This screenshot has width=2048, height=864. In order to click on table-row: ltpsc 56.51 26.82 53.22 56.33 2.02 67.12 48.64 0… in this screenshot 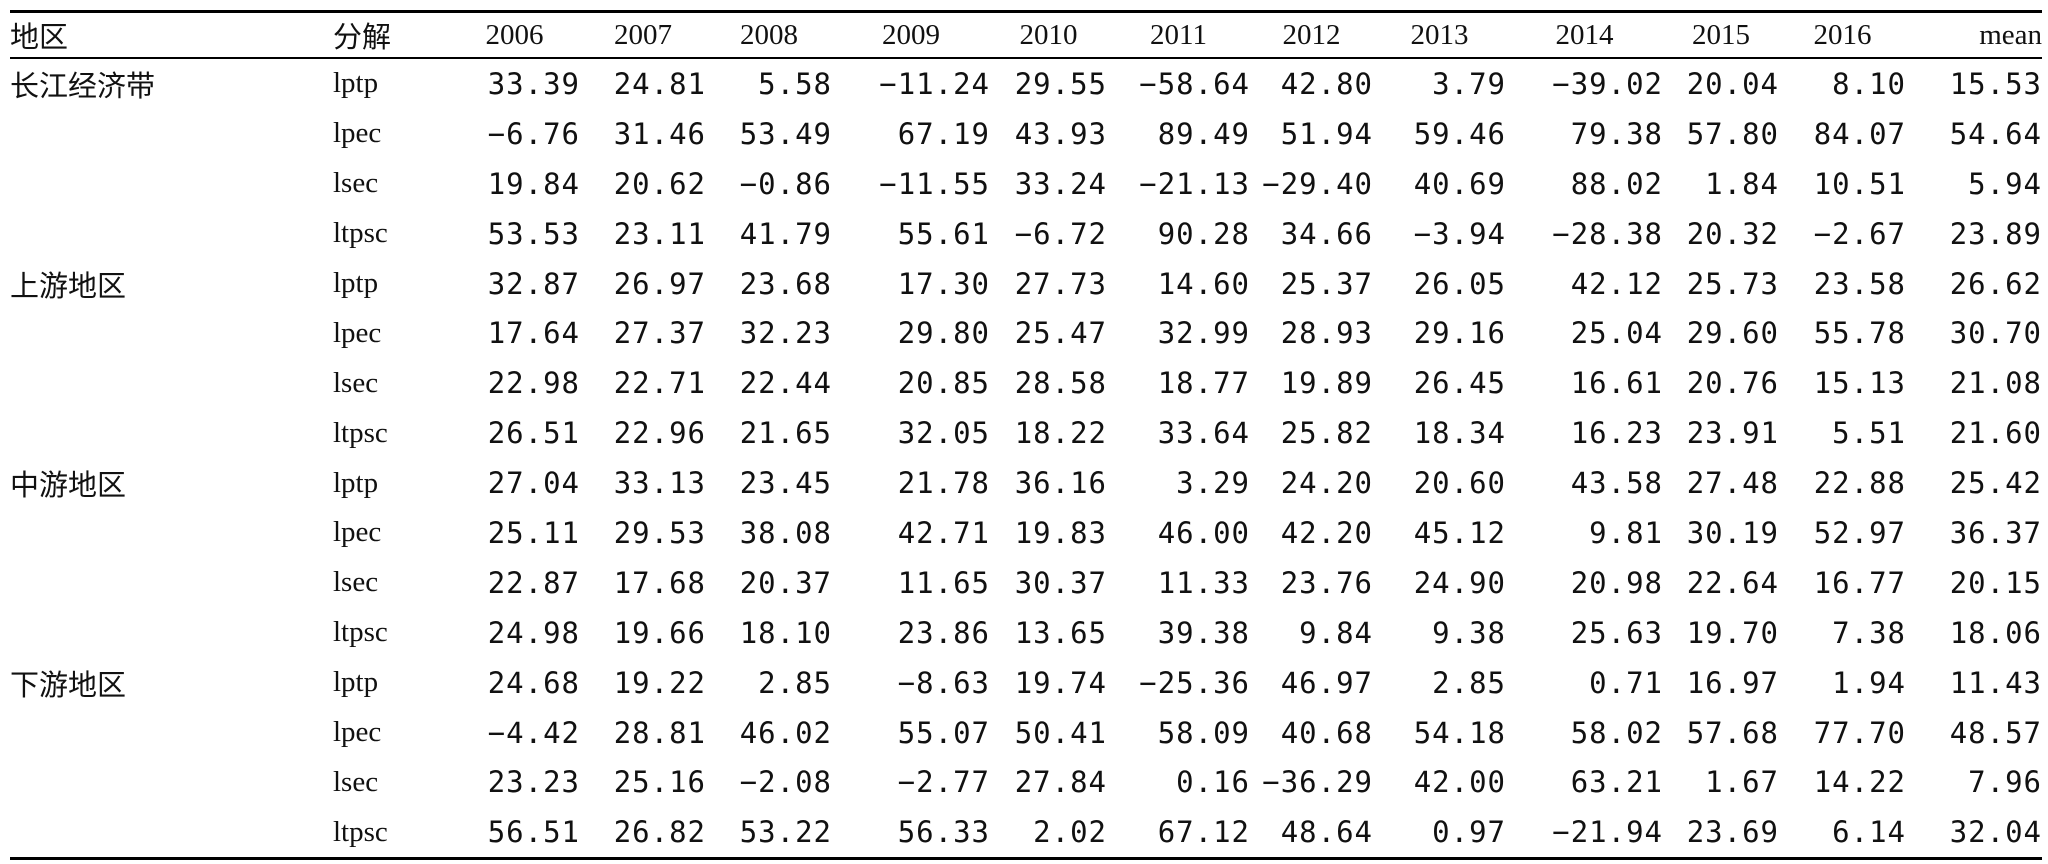, I will do `click(1026, 834)`.